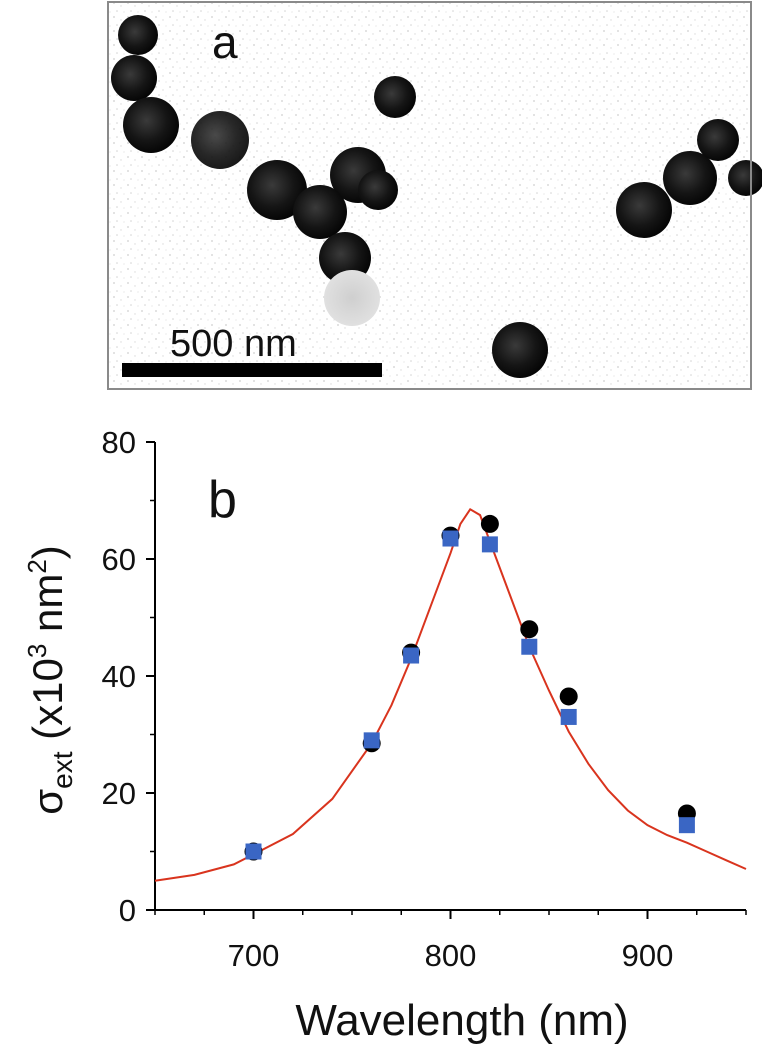 This screenshot has height=1045, width=762. Describe the element at coordinates (222, 500) in the screenshot. I see `panel-b-label: b` at that location.